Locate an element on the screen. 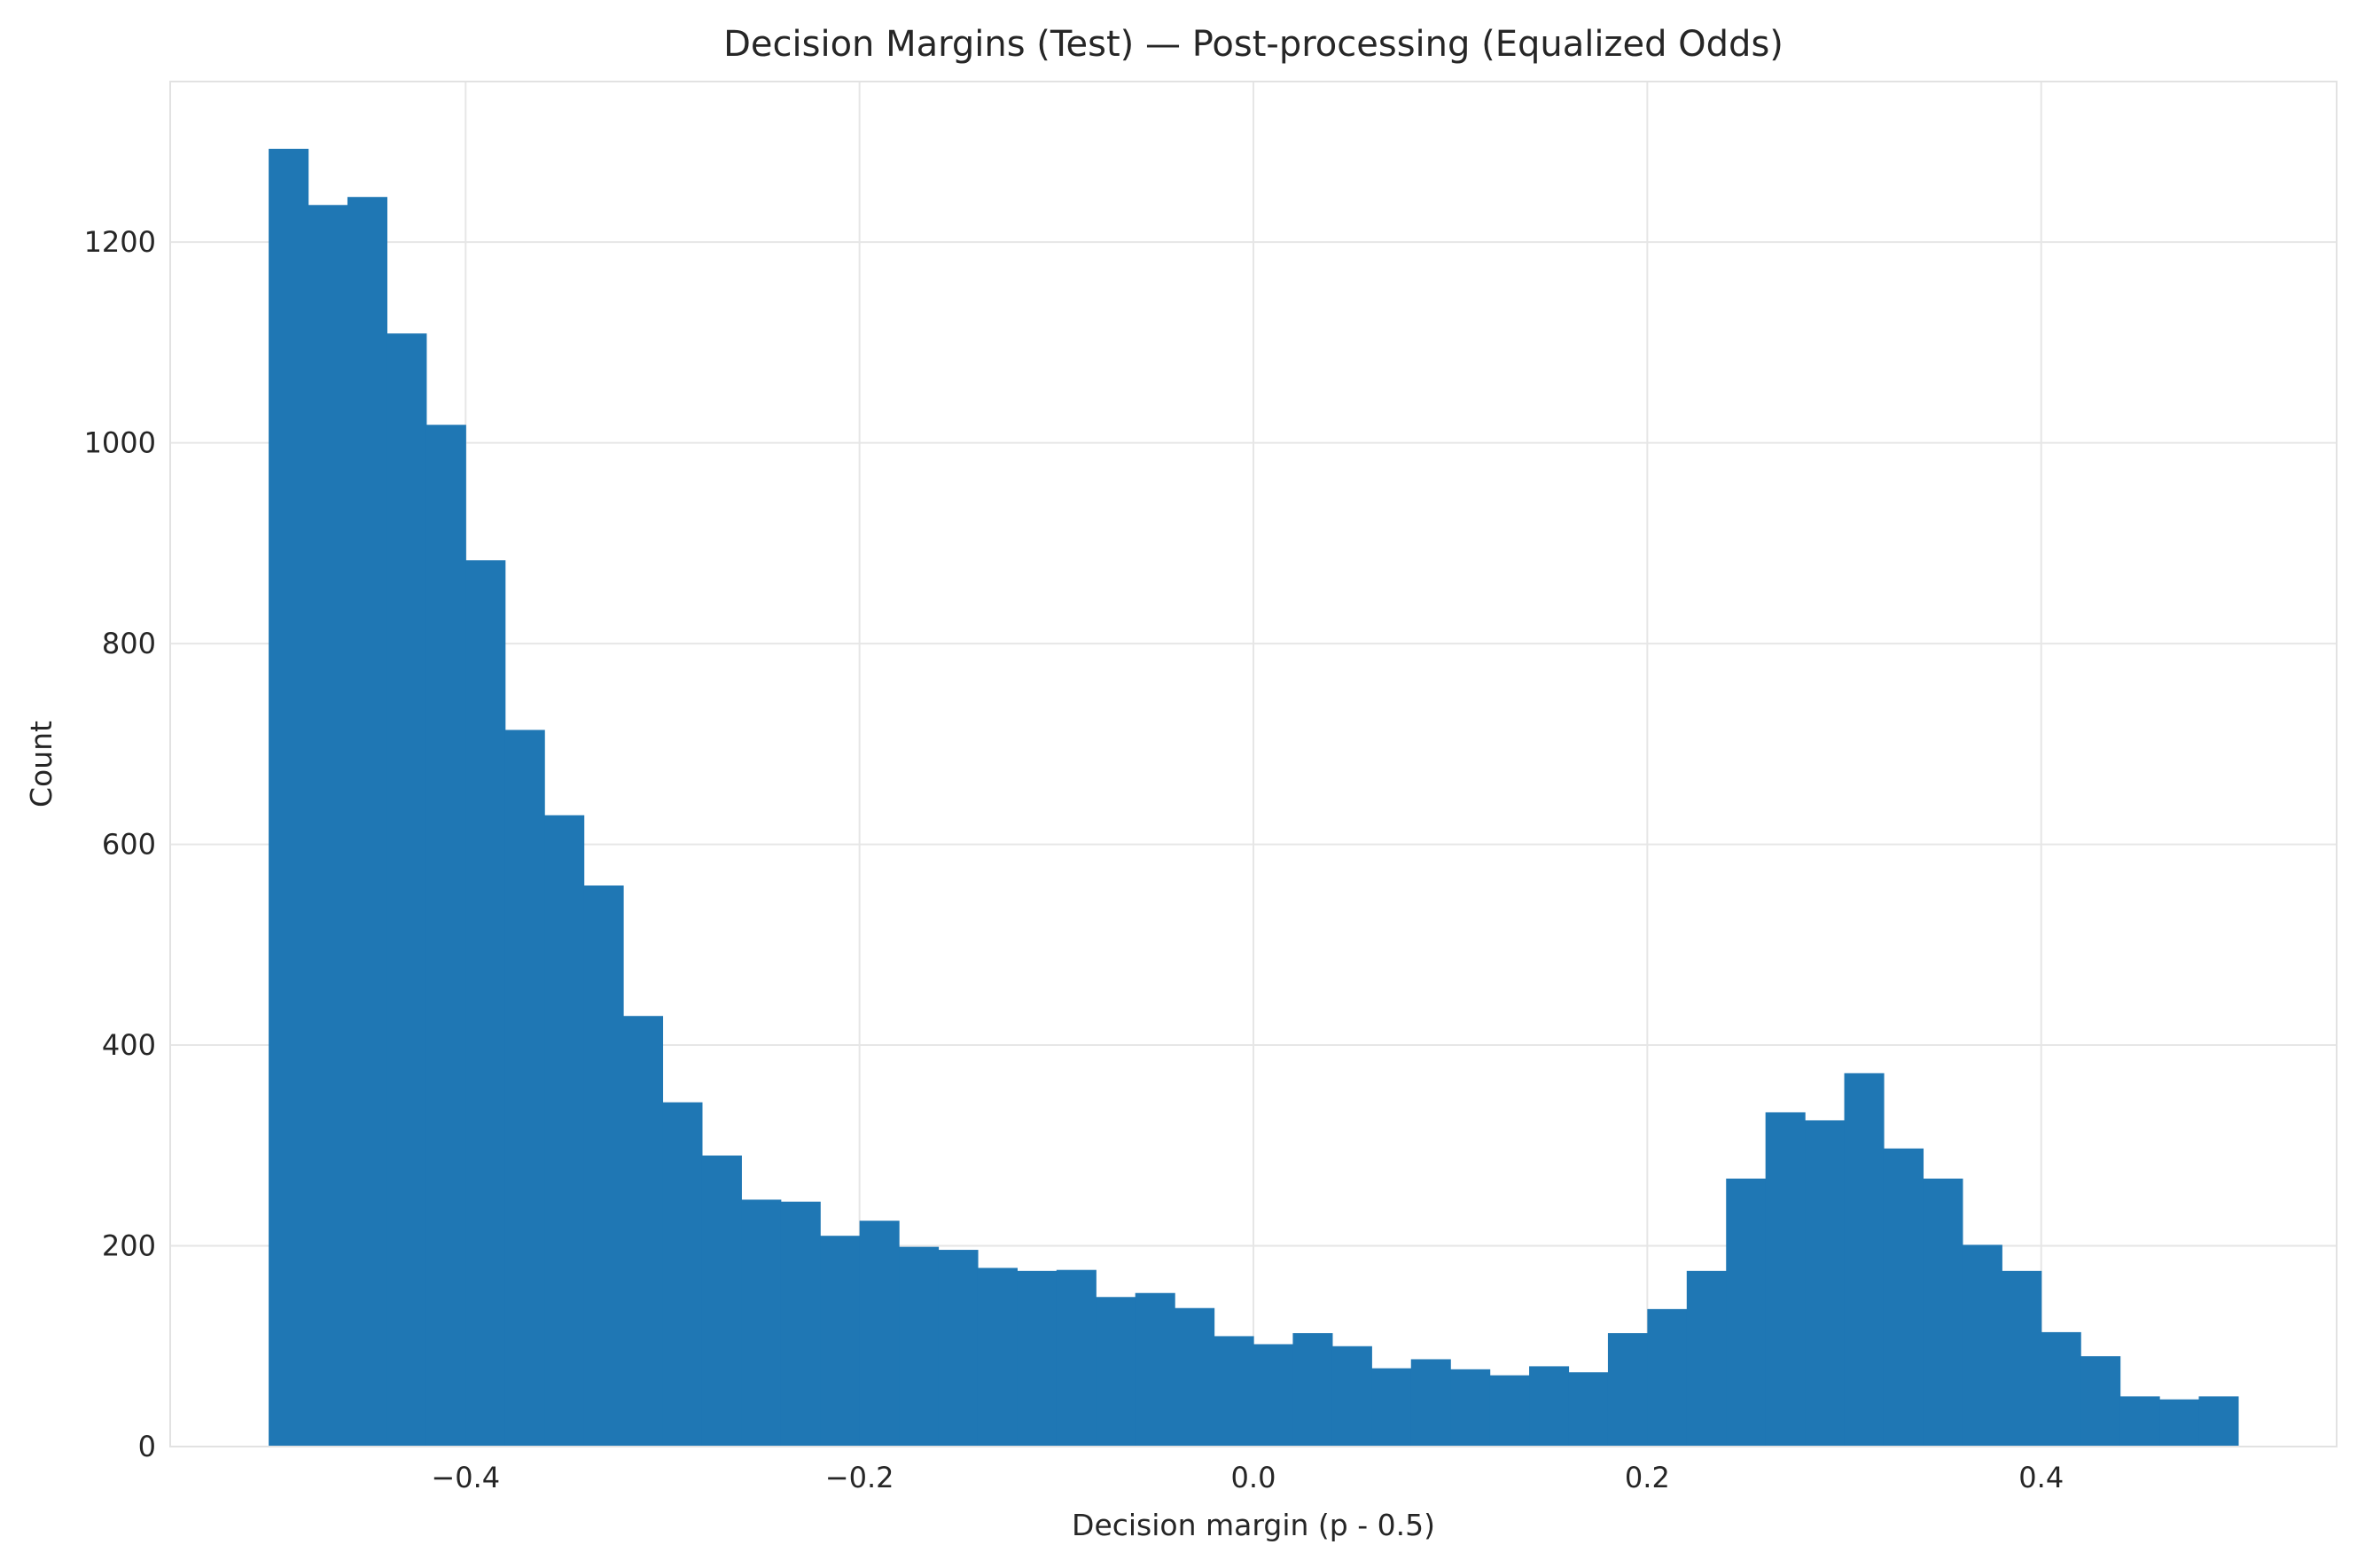  x-tick-label: 0.2 is located at coordinates (1647, 1477).